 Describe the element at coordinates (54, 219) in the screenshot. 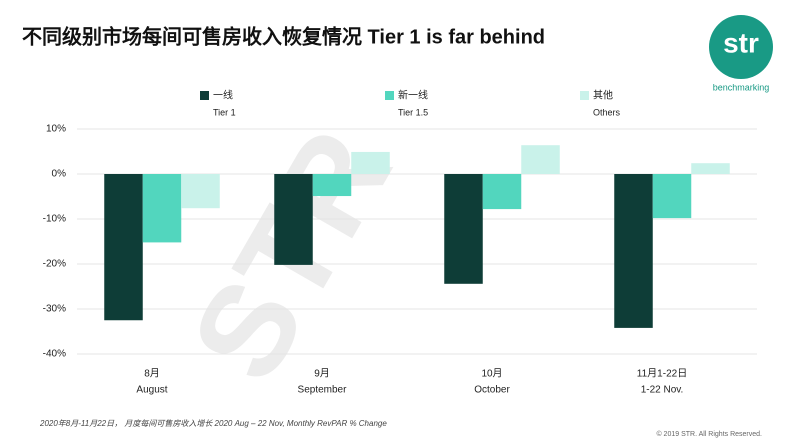

I see `y-tick-label: -10%` at that location.